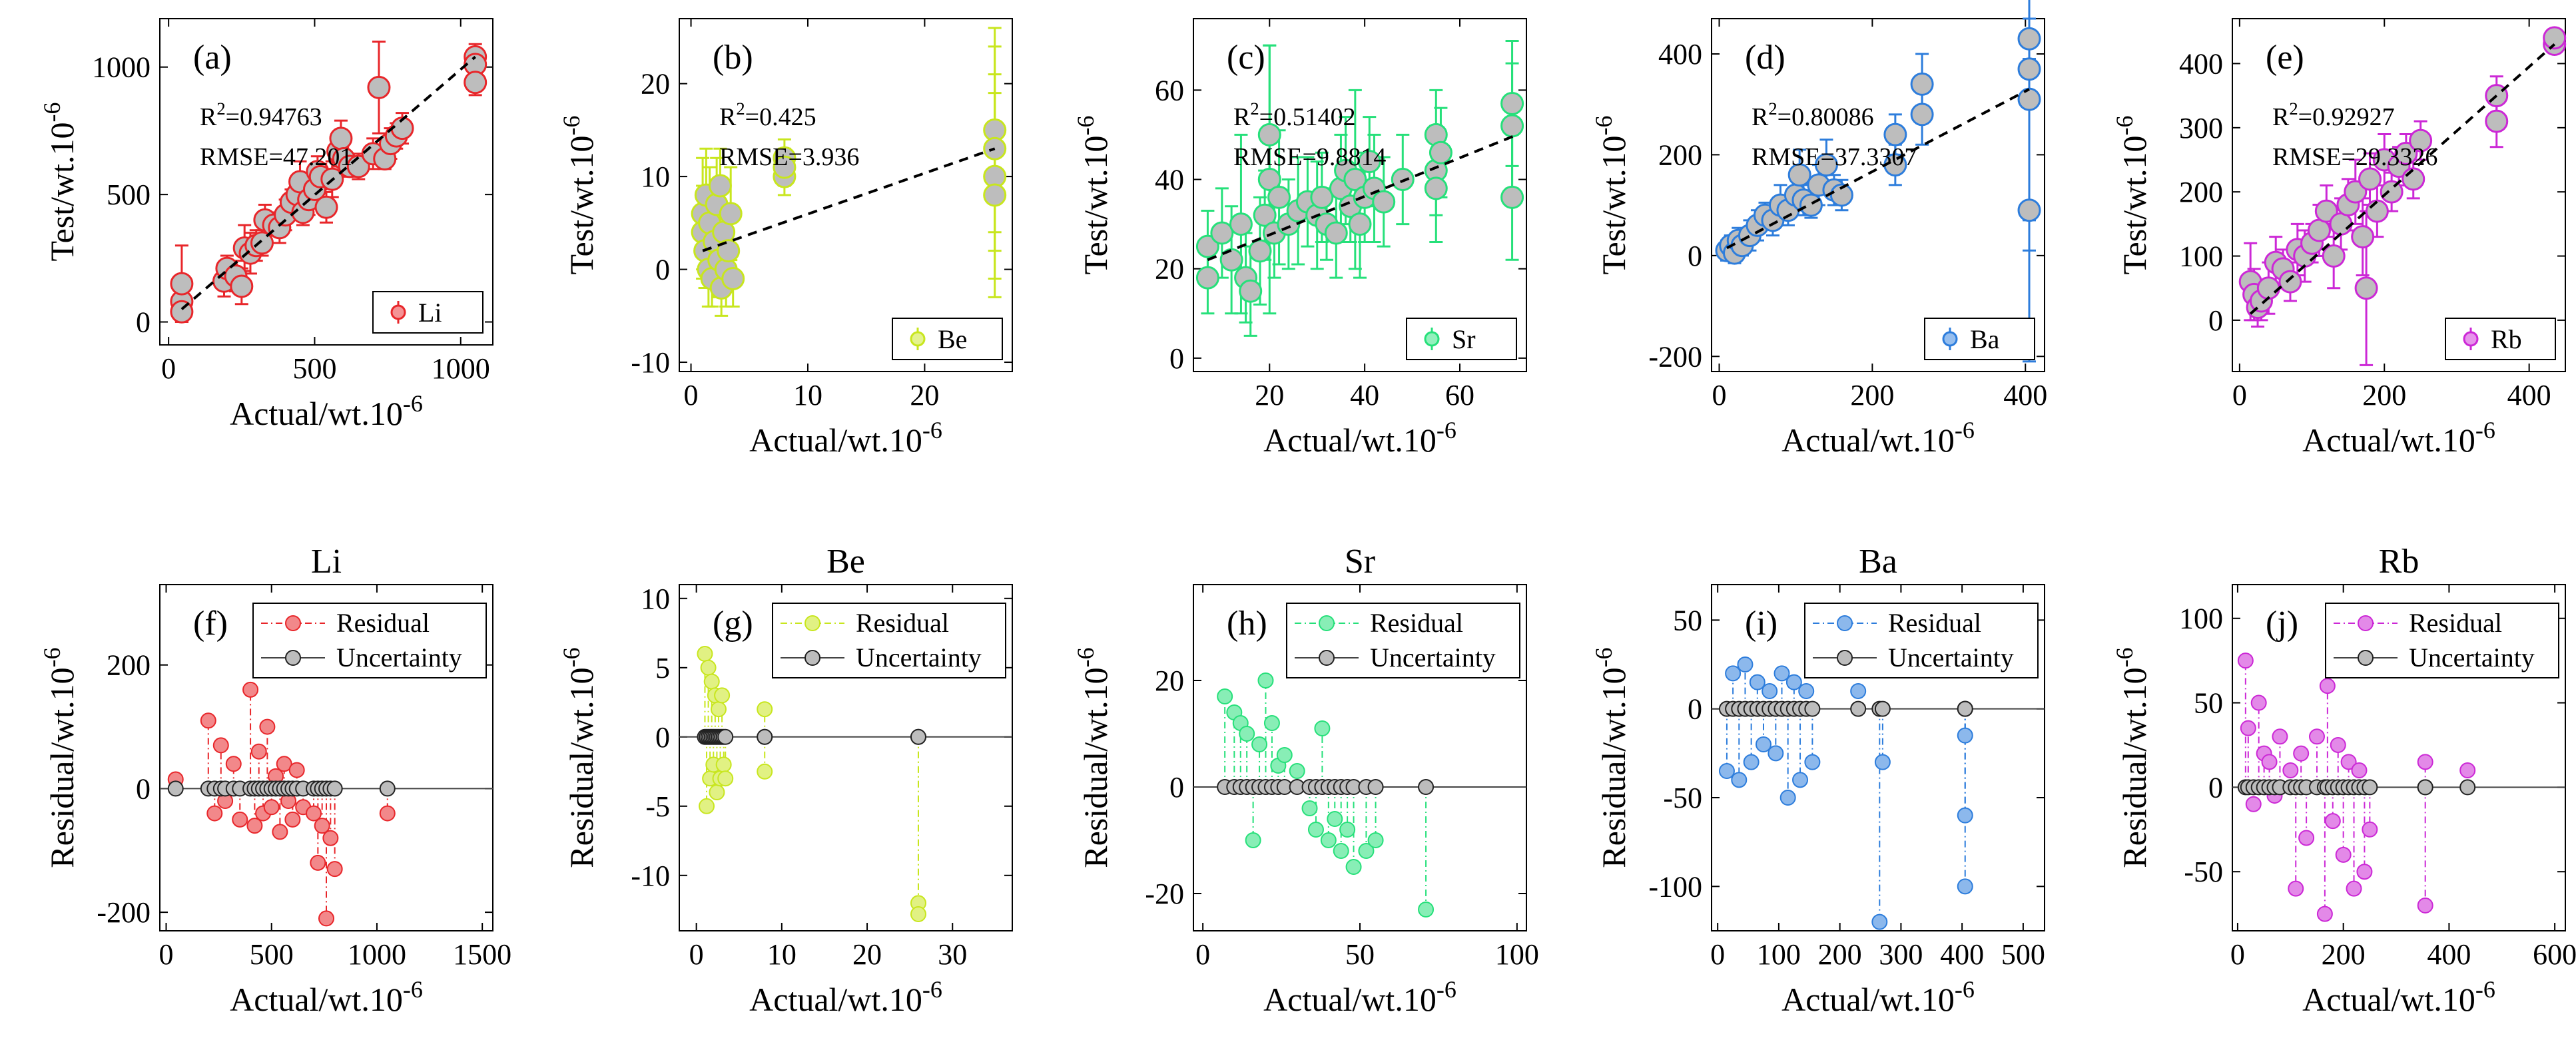 The width and height of the screenshot is (2576, 1046). What do you see at coordinates (1779, 955) in the screenshot?
I see `x-tick-label: 100` at bounding box center [1779, 955].